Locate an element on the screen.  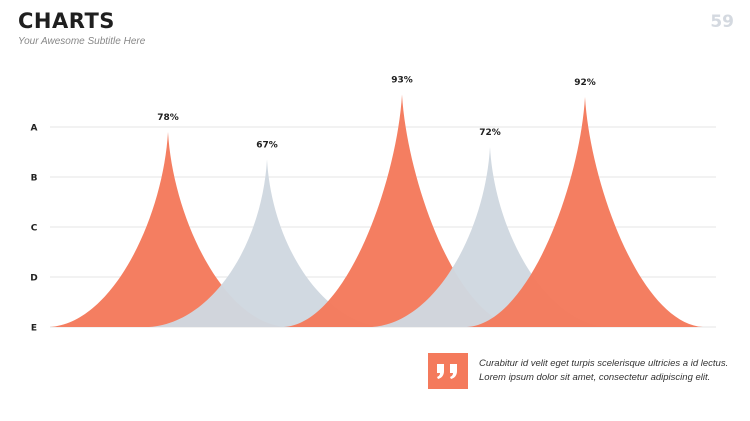
data-label-5: 92% is located at coordinates (585, 83).